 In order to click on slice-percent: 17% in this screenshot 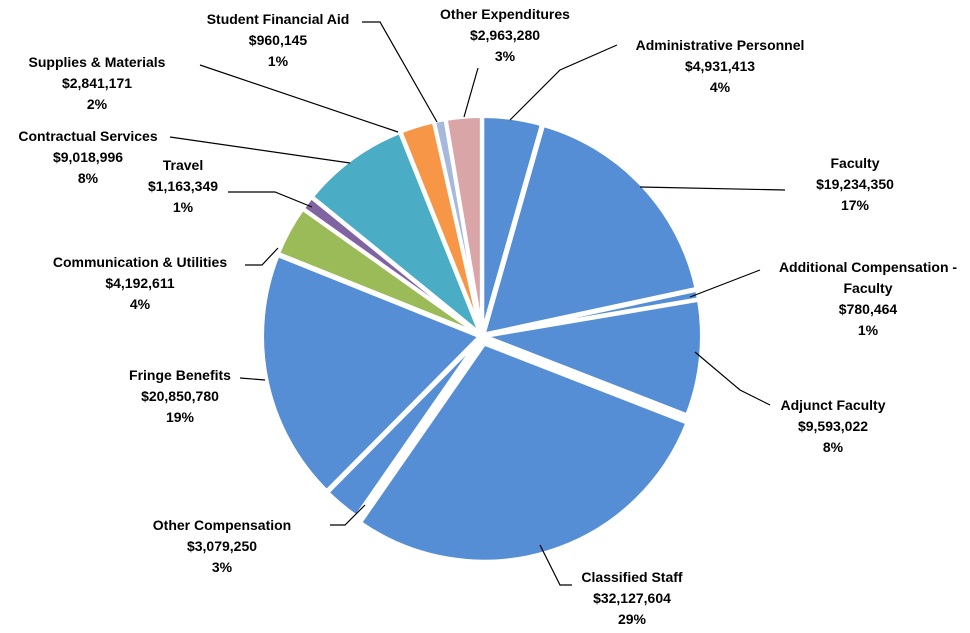, I will do `click(855, 205)`.